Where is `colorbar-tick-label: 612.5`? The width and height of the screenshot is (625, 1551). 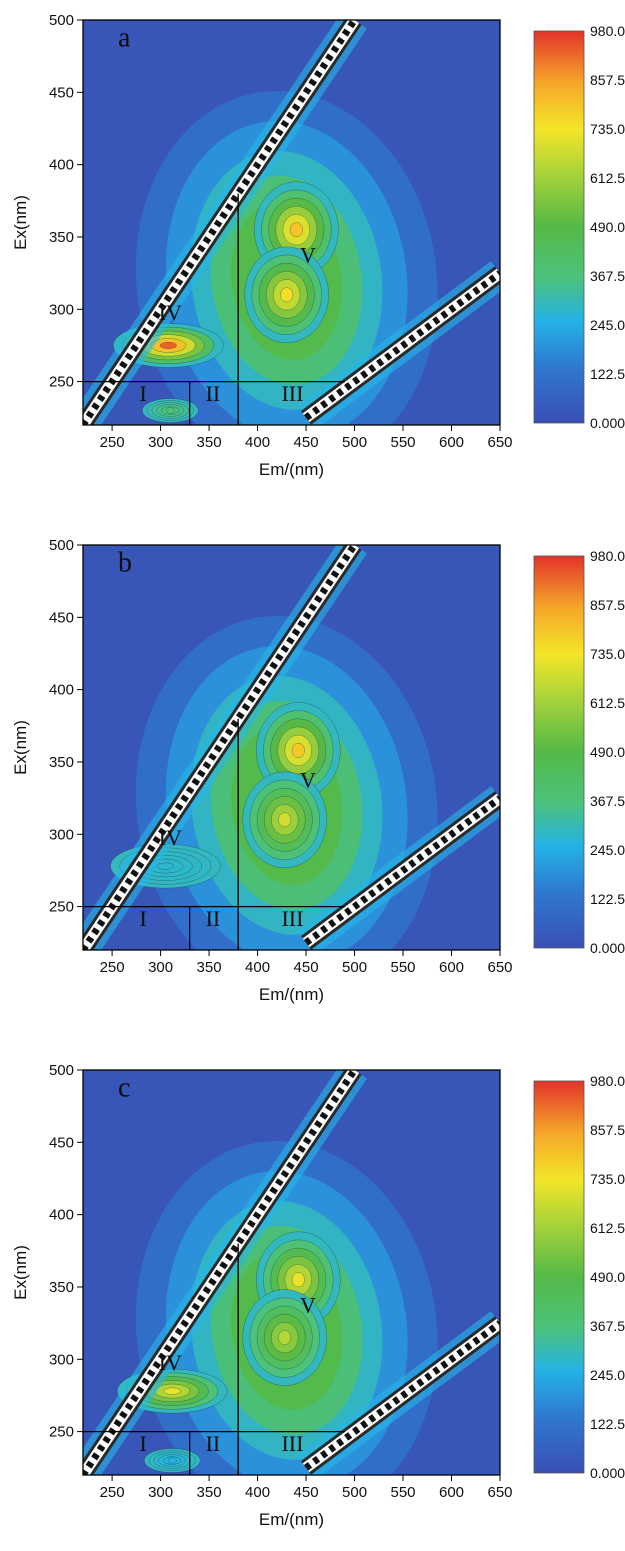 colorbar-tick-label: 612.5 is located at coordinates (607, 703).